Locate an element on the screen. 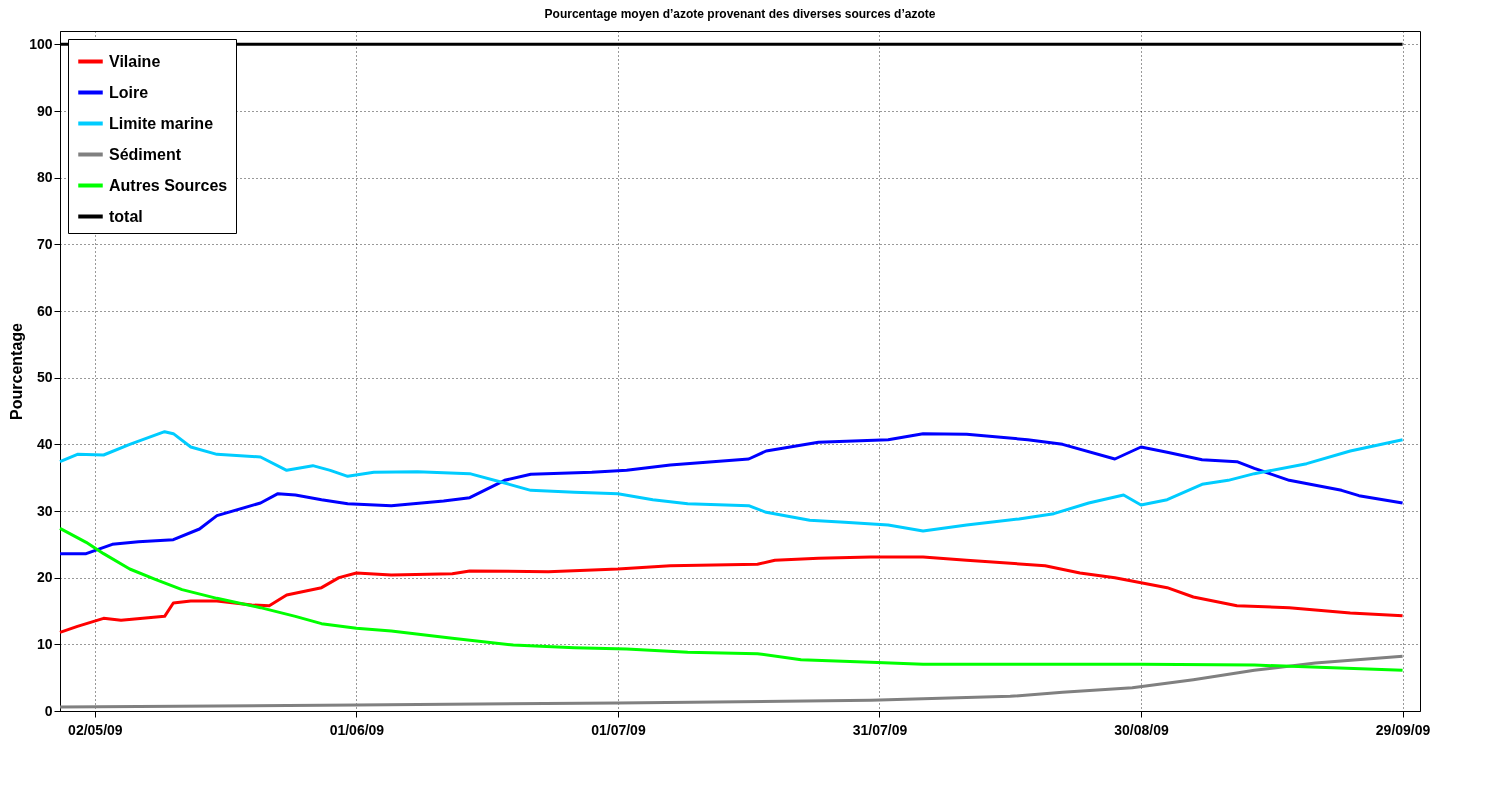  y-tick-label: 0 is located at coordinates (48, 710).